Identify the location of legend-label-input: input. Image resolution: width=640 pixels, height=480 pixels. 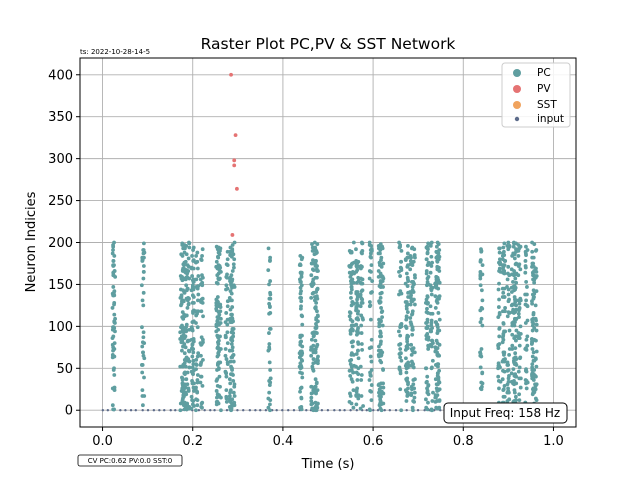
(550, 119).